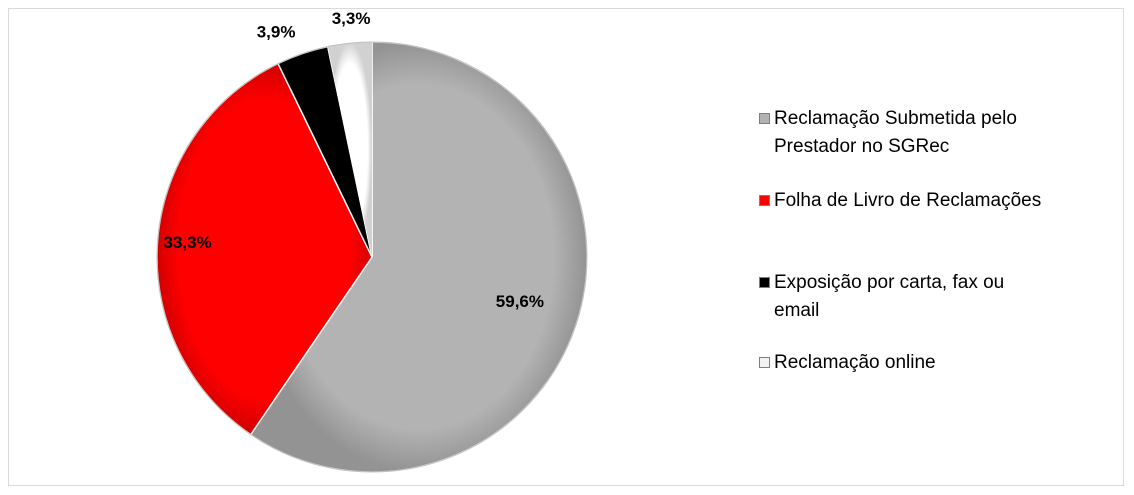 The height and width of the screenshot is (495, 1134). What do you see at coordinates (889, 296) in the screenshot?
I see `legend-label-carta: Exposição por carta, fax ou email` at bounding box center [889, 296].